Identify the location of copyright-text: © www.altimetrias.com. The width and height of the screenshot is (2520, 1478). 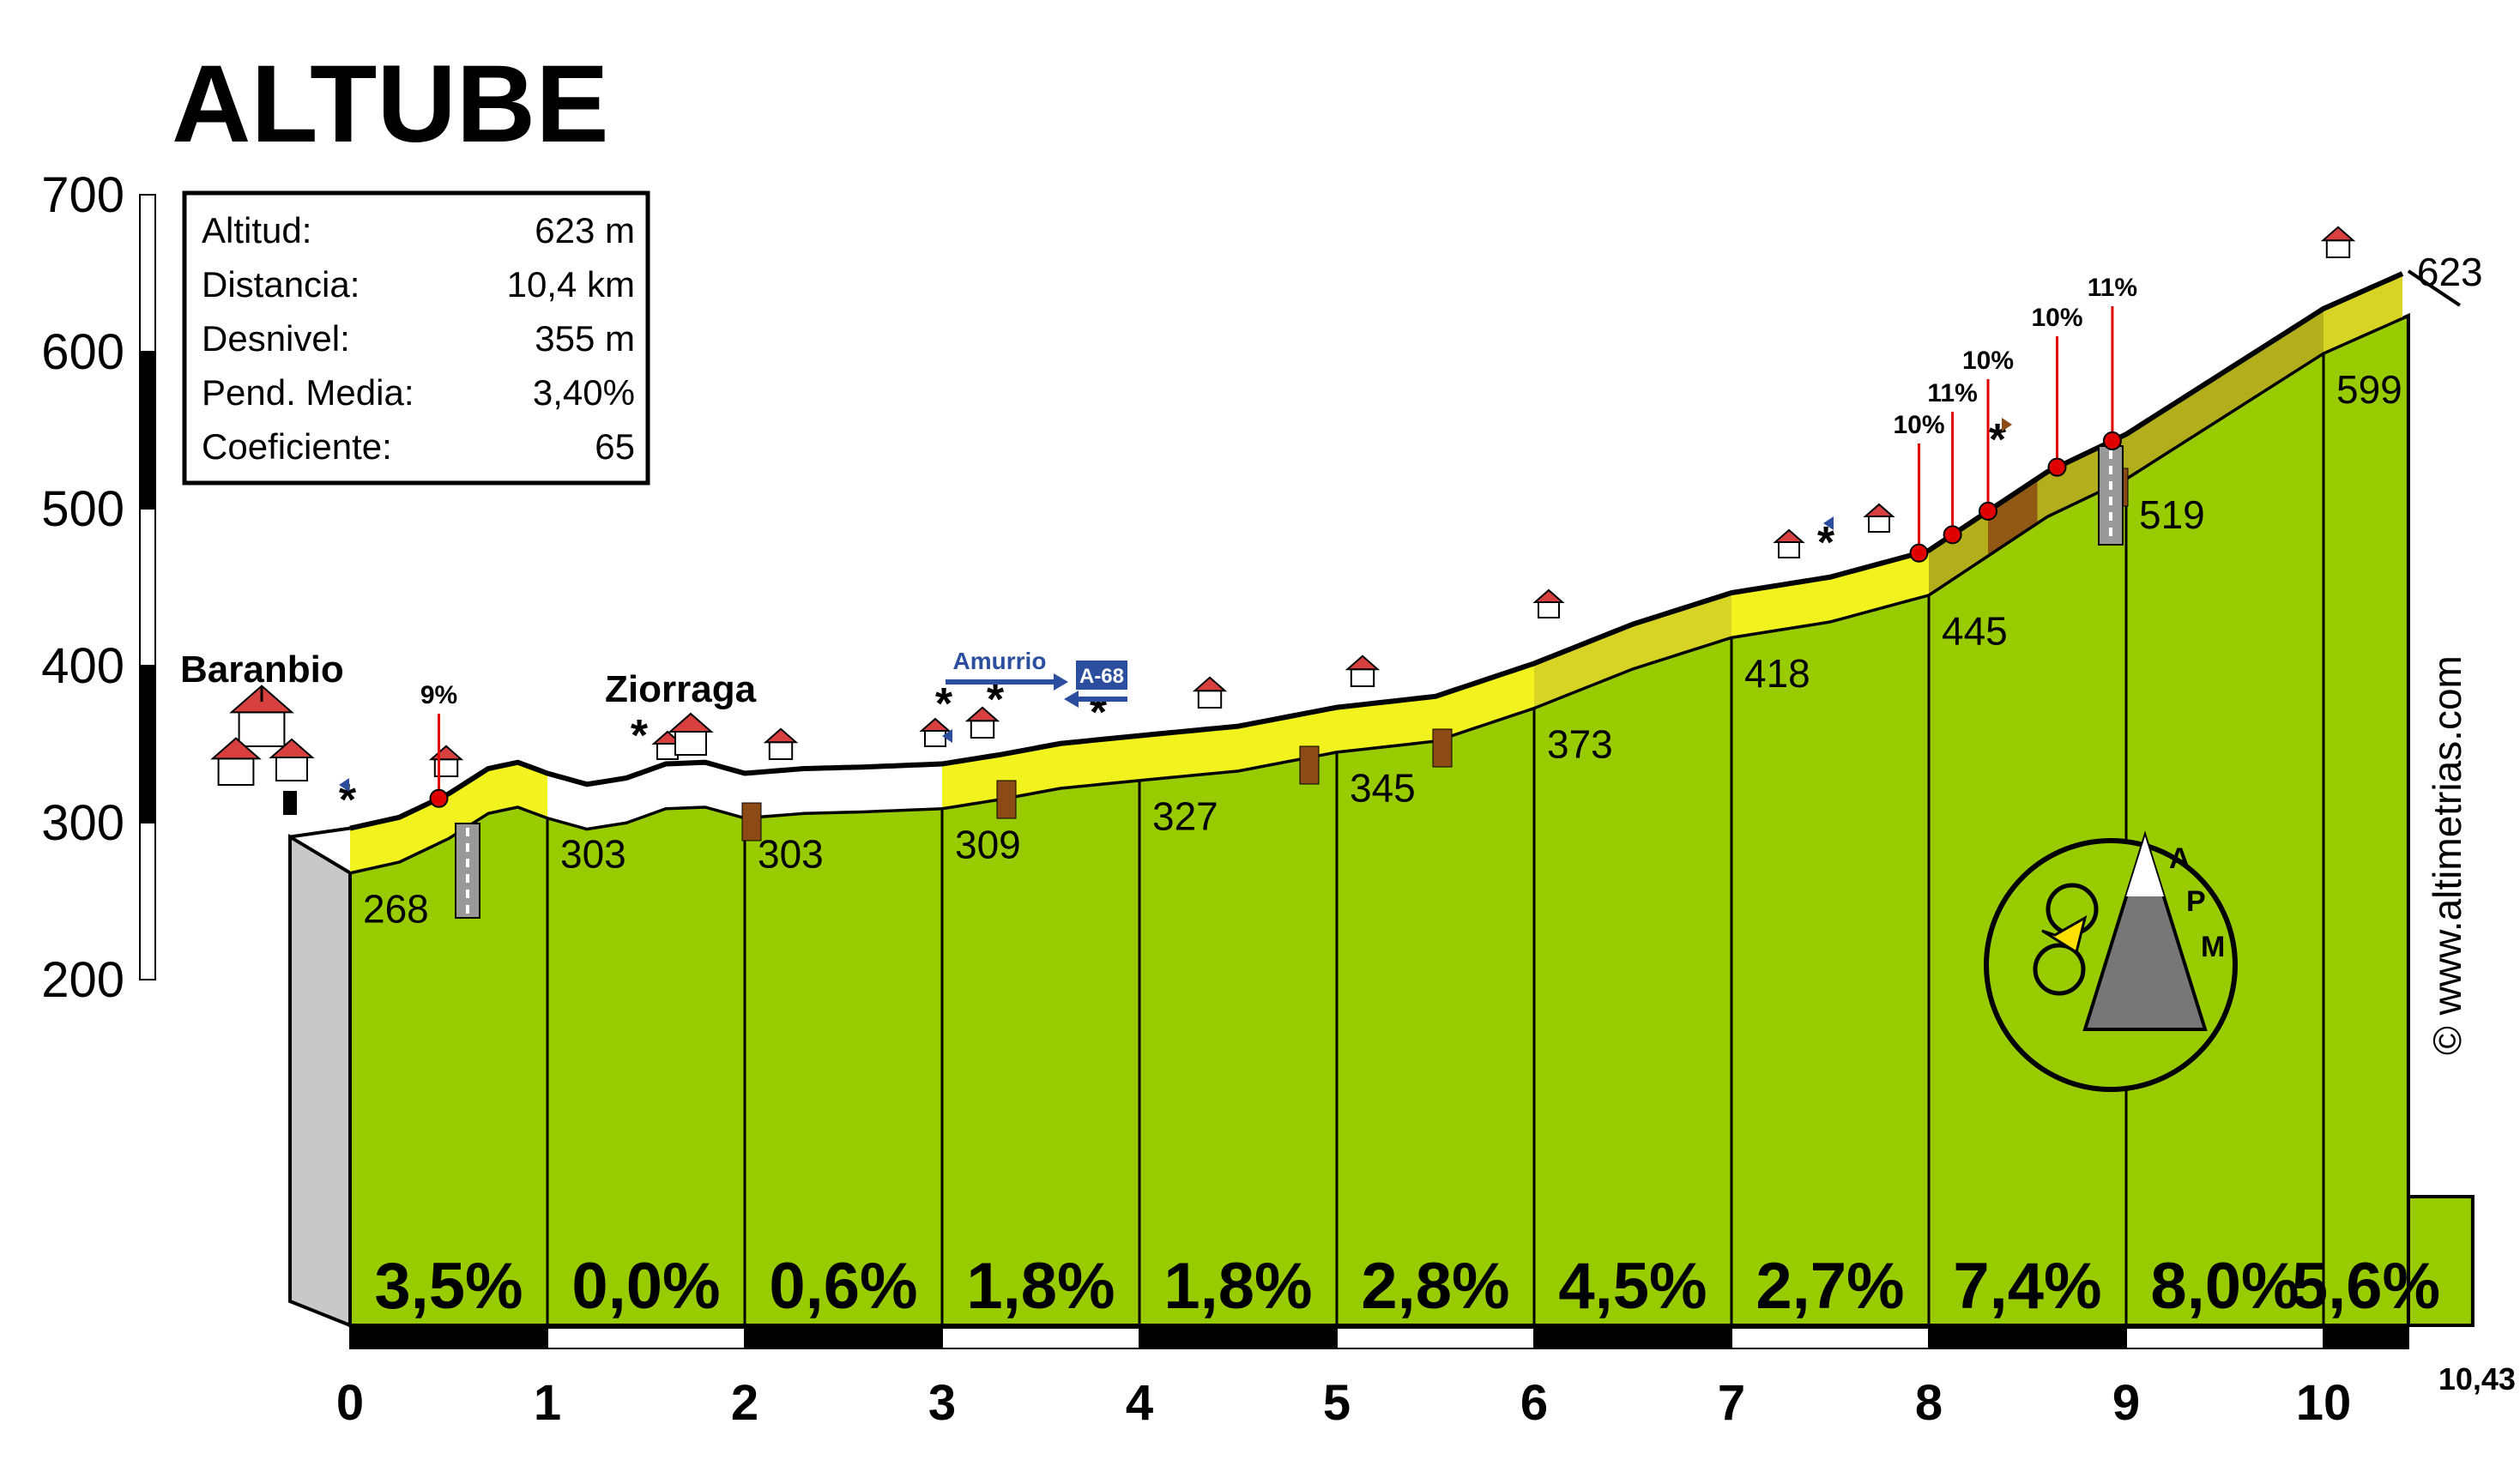
(2447, 855).